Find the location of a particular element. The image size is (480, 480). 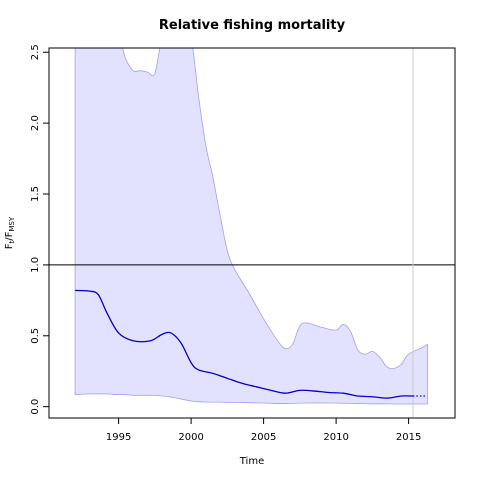

x-tick-label: 1995 is located at coordinates (118, 437).